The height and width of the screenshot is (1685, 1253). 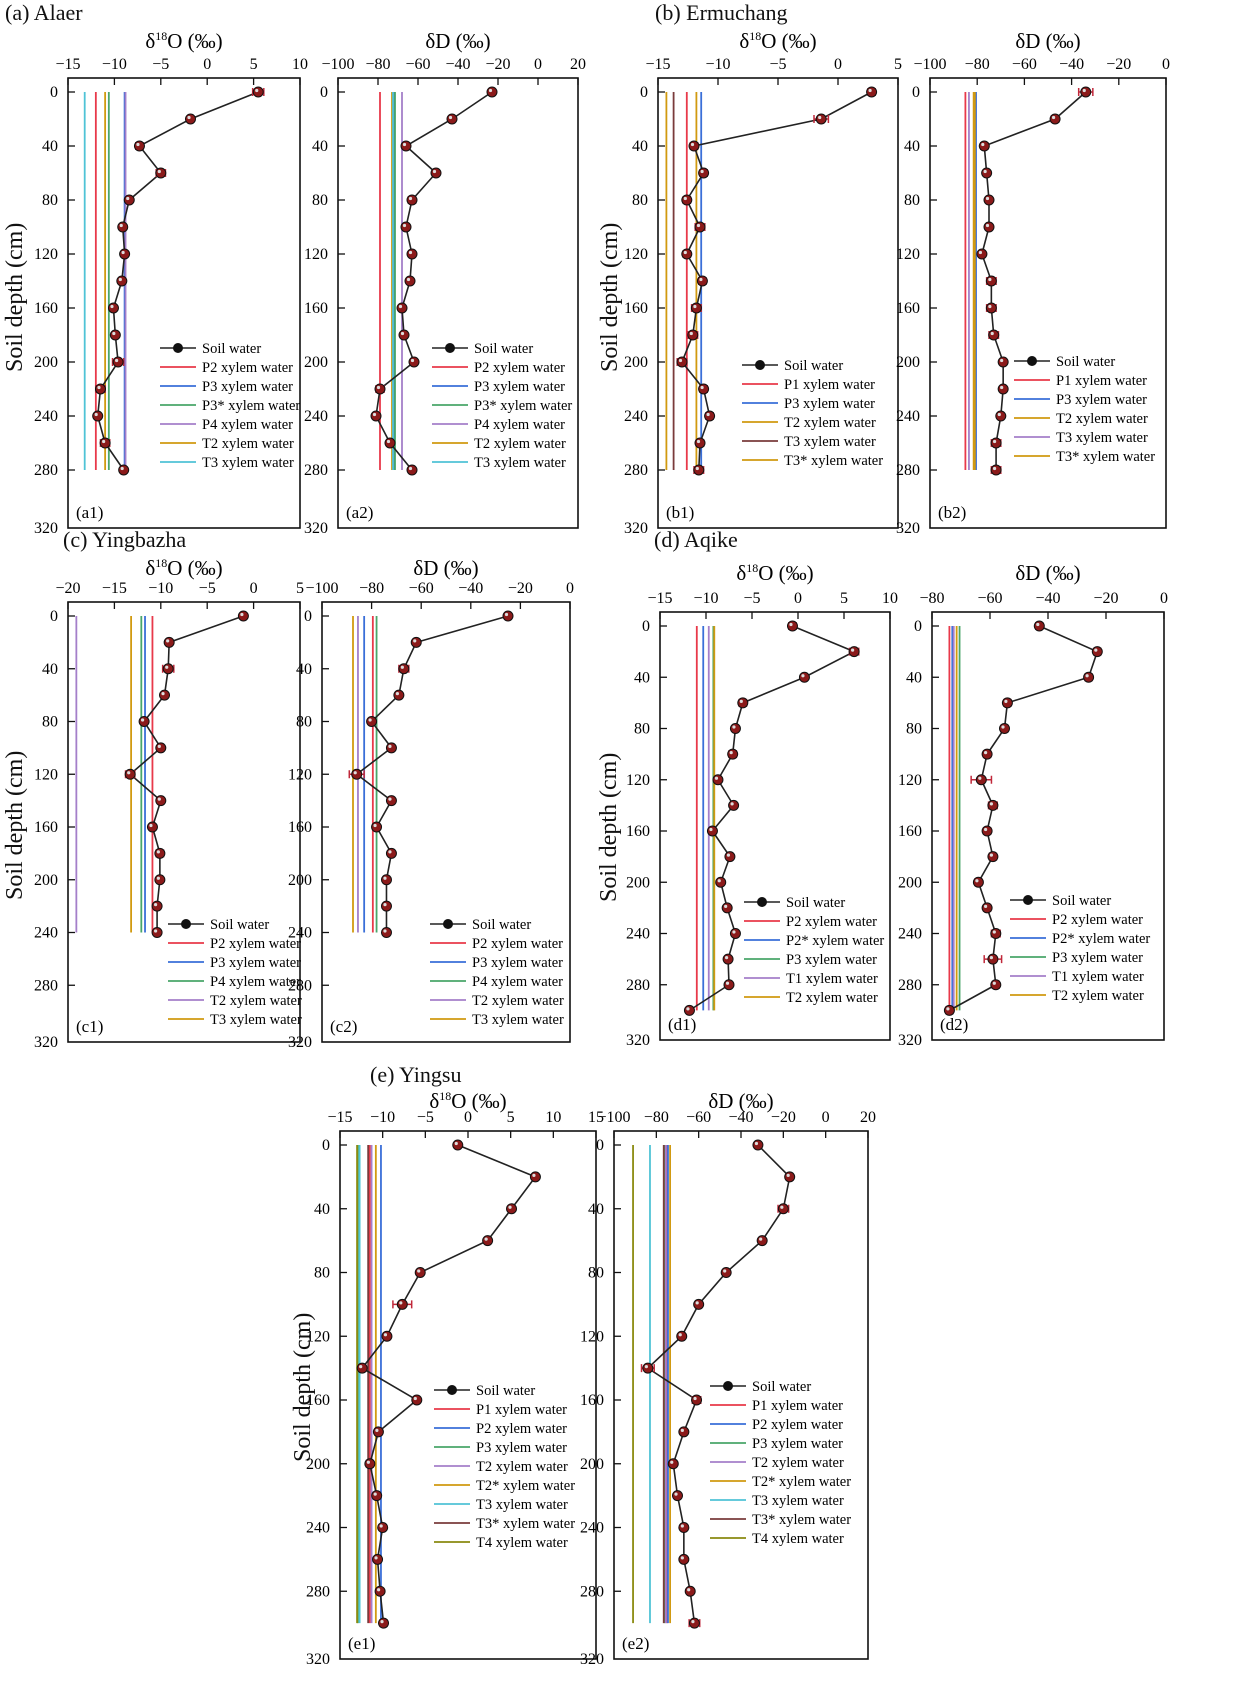 What do you see at coordinates (321, 588) in the screenshot?
I see `x-tick-label: −100` at bounding box center [321, 588].